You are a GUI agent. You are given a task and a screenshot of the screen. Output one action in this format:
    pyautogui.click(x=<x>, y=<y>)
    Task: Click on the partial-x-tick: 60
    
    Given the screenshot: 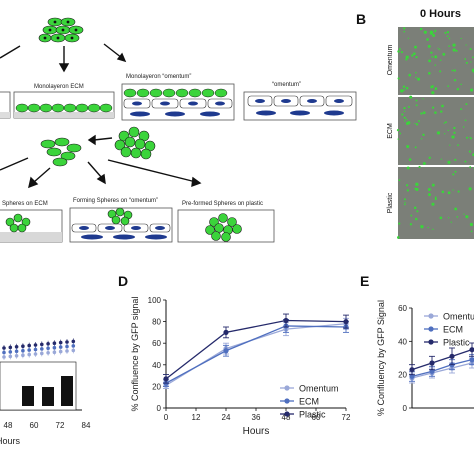 What is the action you would take?
    pyautogui.click(x=34, y=425)
    